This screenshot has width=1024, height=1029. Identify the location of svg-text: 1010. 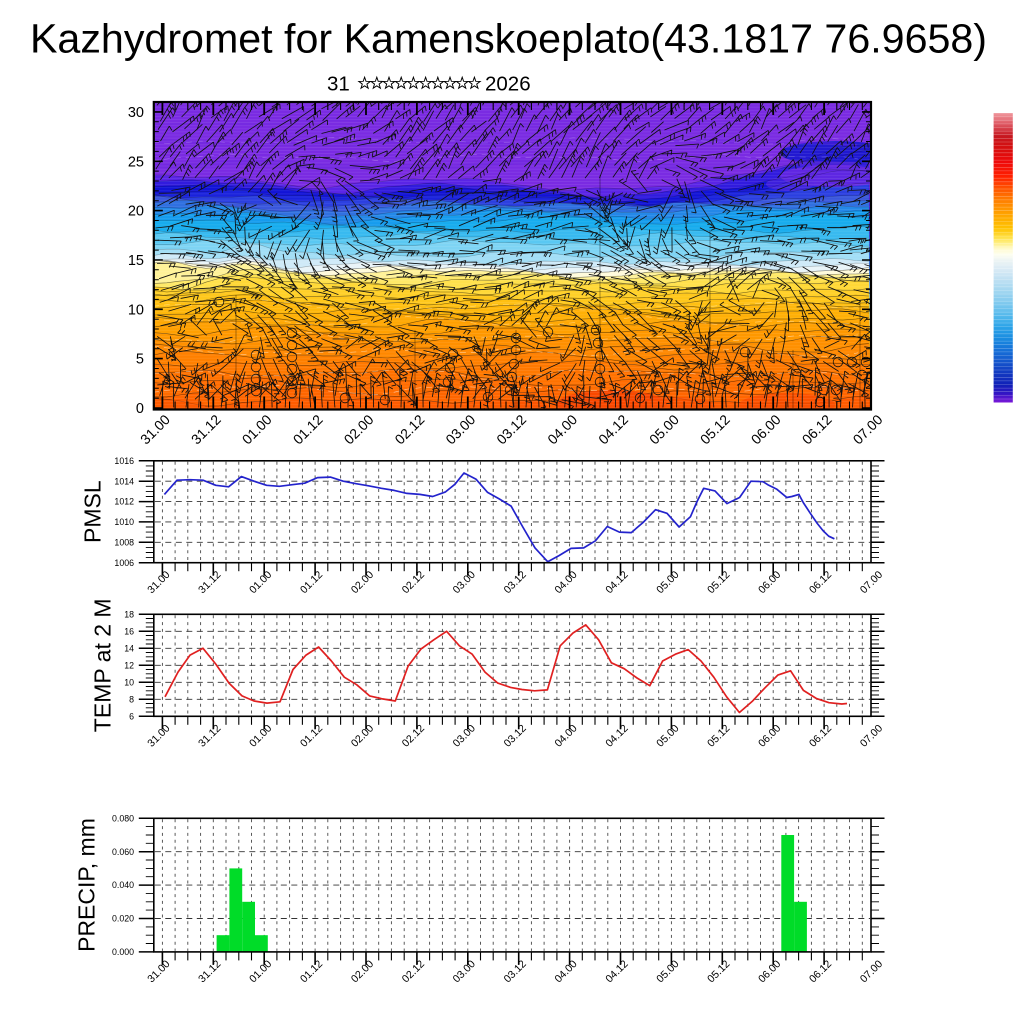
(124, 522).